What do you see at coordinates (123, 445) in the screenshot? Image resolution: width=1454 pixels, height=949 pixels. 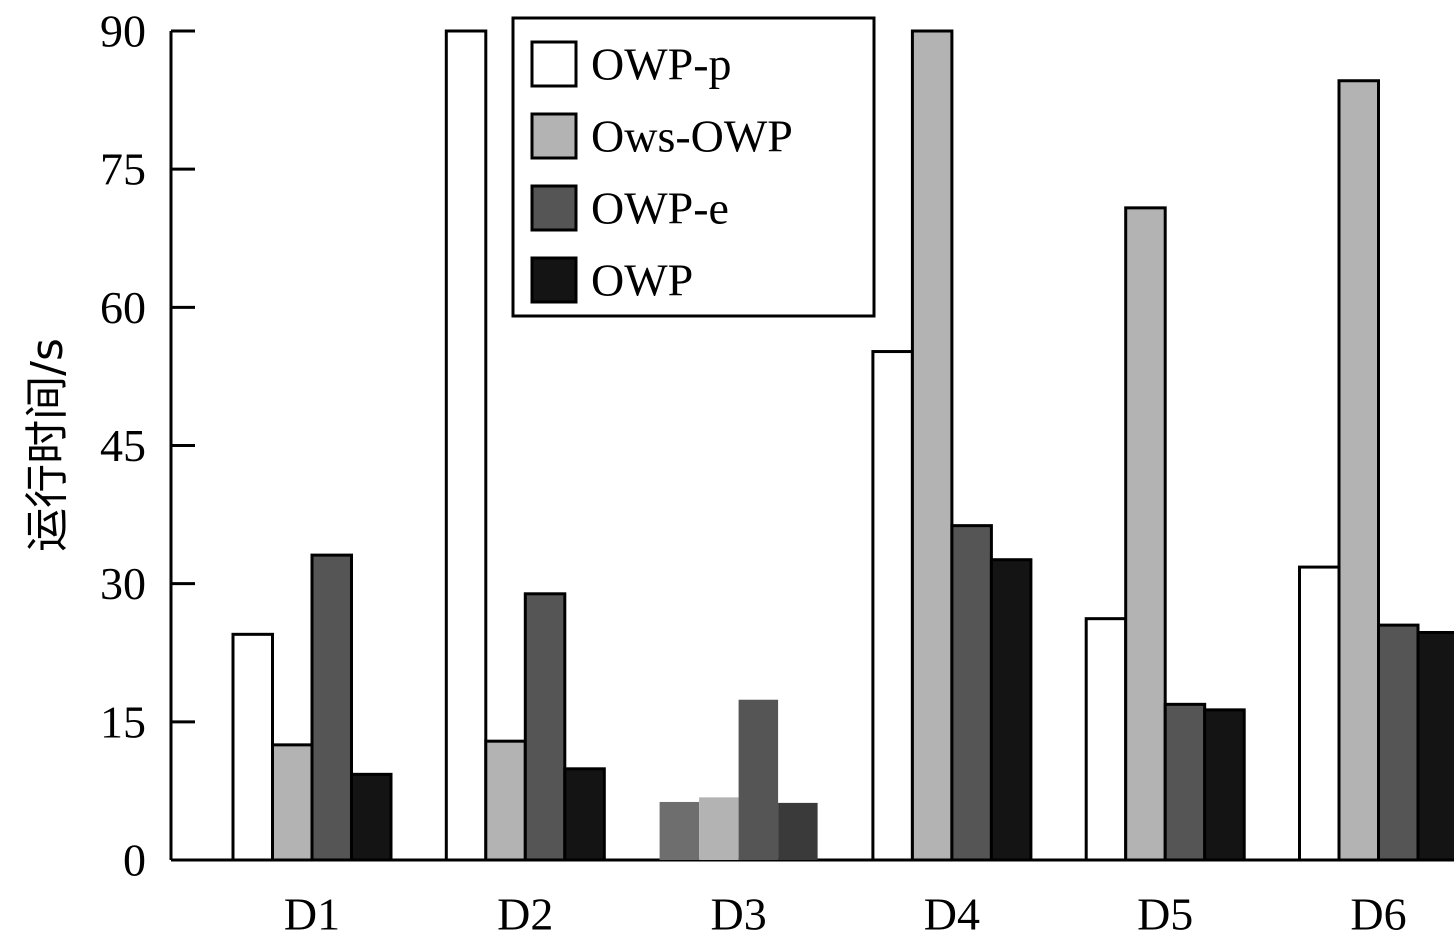 I see `y-tick-label: 45` at bounding box center [123, 445].